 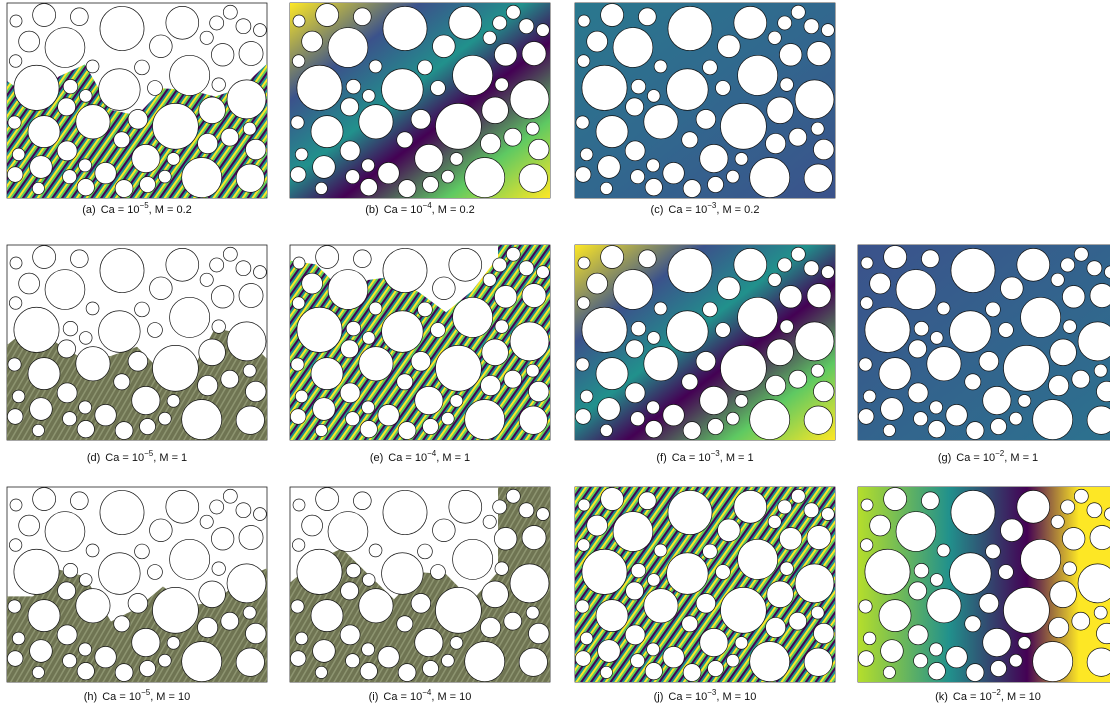 I want to click on caption-m: , M = 1, so click(x=170, y=458).